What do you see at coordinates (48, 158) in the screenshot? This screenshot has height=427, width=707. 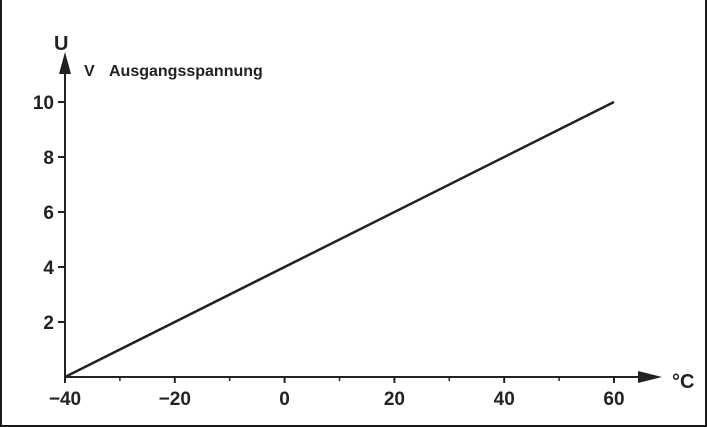 I see `y-tick-label: 8` at bounding box center [48, 158].